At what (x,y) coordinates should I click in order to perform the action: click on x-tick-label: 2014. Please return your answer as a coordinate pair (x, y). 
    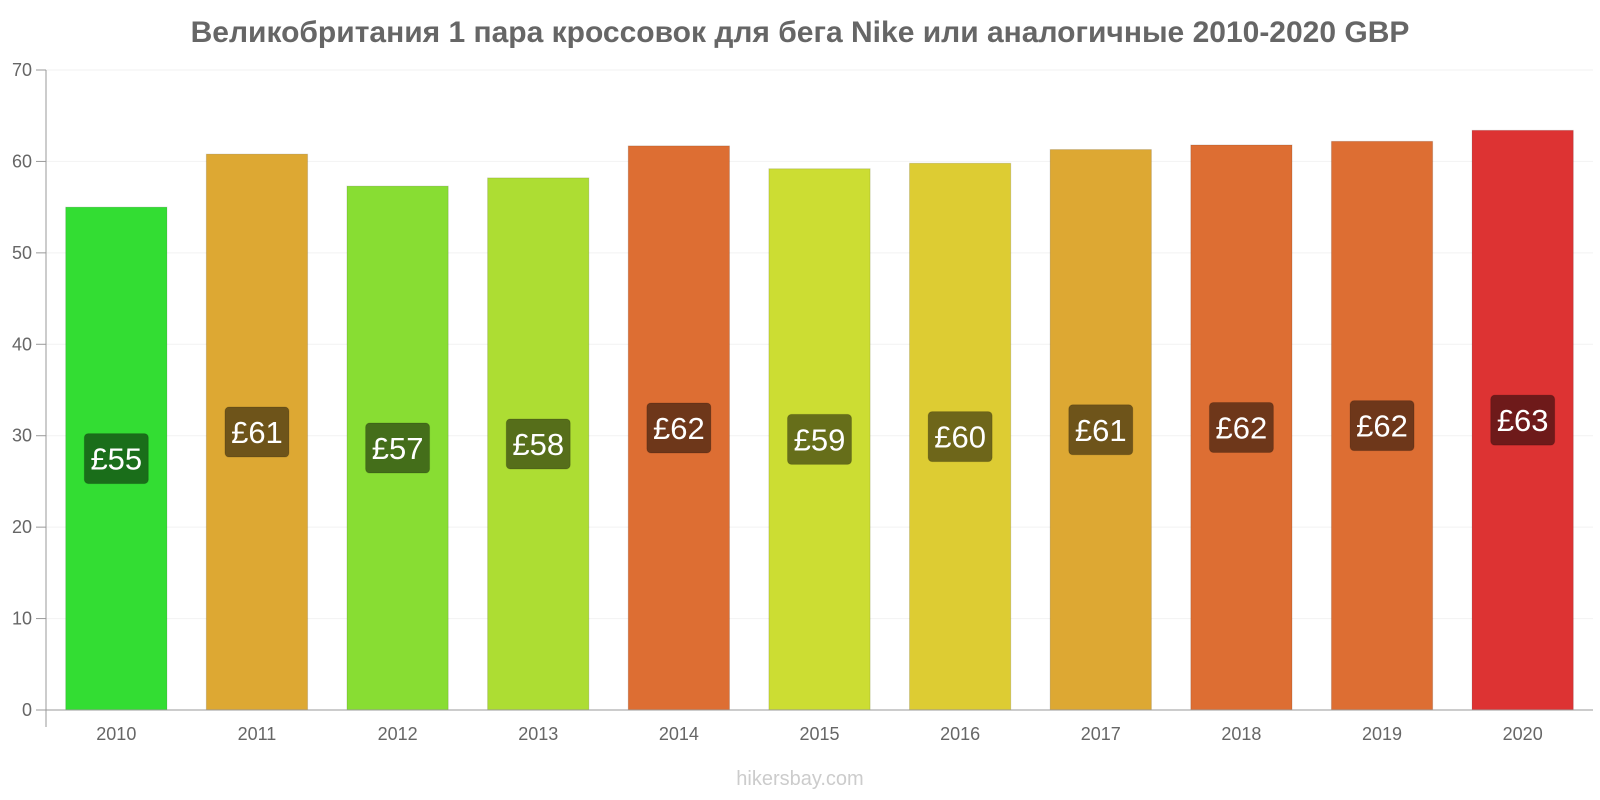
    Looking at the image, I should click on (679, 734).